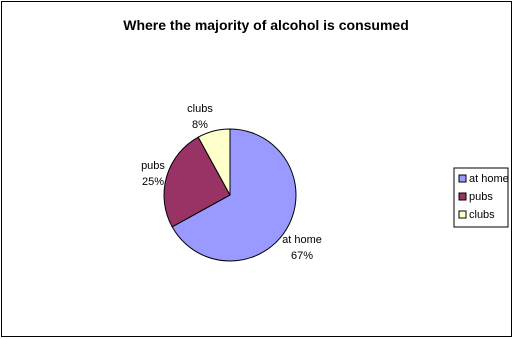  I want to click on data-label-category: clubs, so click(200, 109).